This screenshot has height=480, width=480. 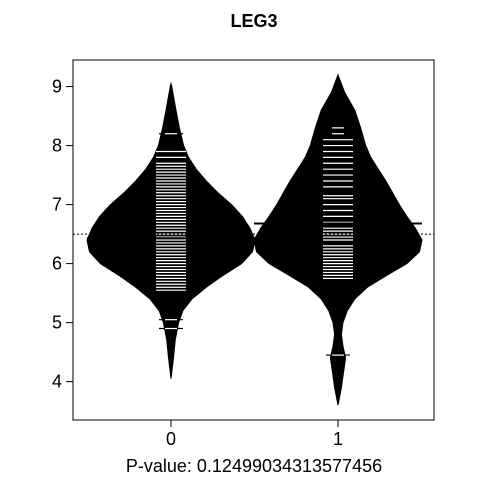 What do you see at coordinates (57, 264) in the screenshot?
I see `y-tick-label: 6` at bounding box center [57, 264].